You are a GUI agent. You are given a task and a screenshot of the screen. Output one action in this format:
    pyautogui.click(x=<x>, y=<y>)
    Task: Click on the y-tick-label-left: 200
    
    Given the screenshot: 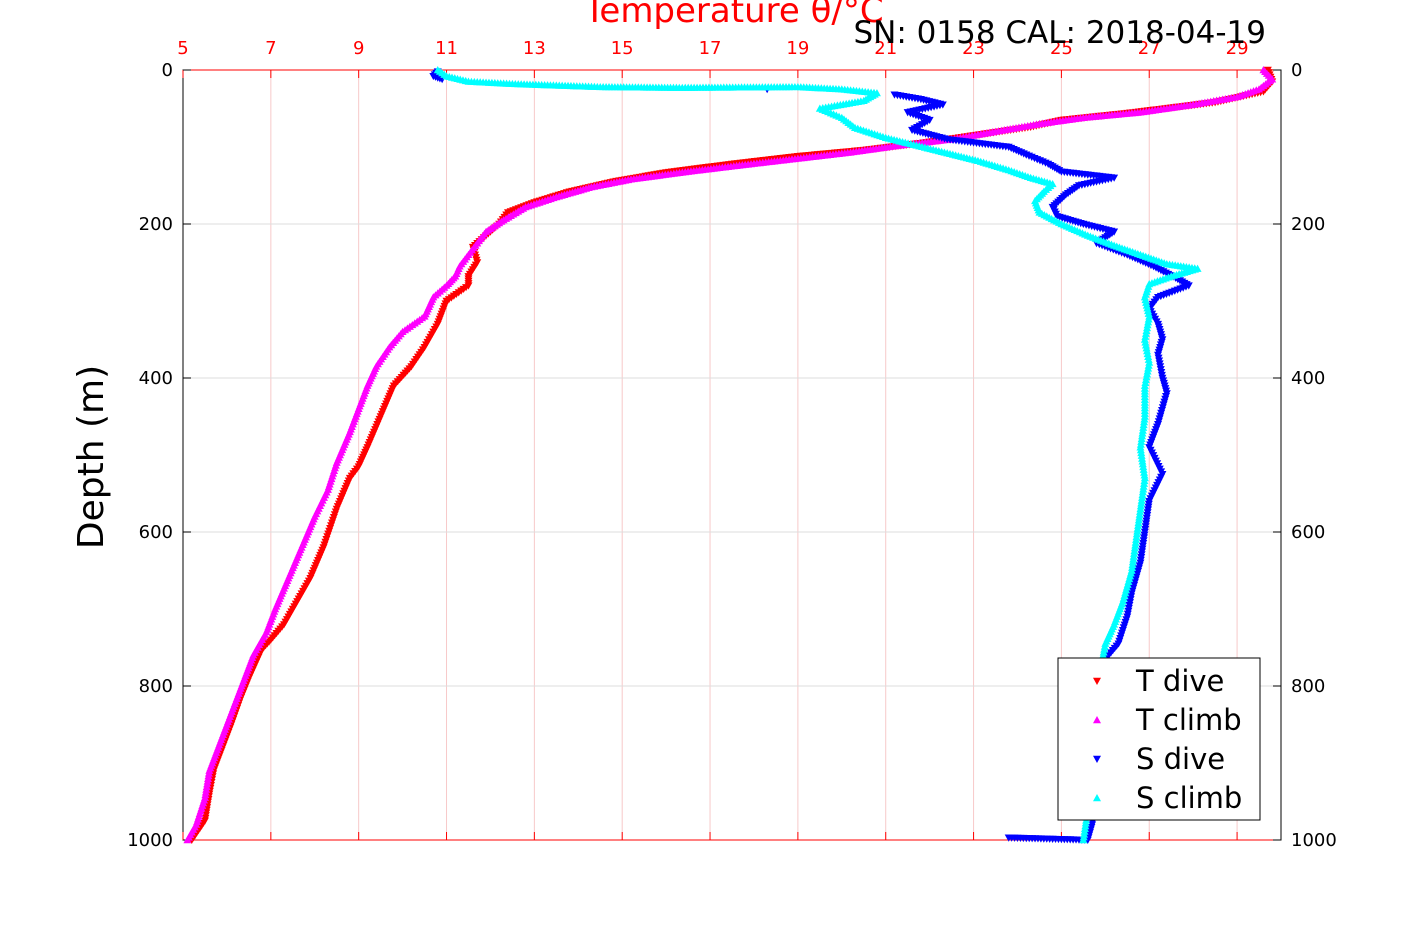 What is the action you would take?
    pyautogui.click(x=156, y=224)
    